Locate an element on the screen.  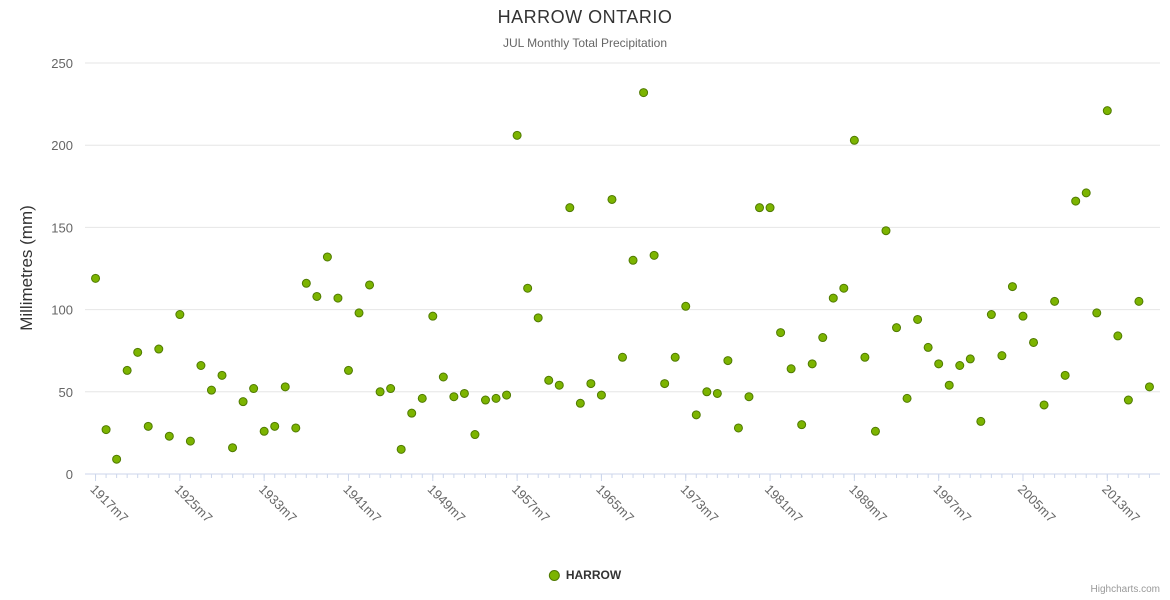
legend-item-harrow: HARROW is located at coordinates (584, 575).